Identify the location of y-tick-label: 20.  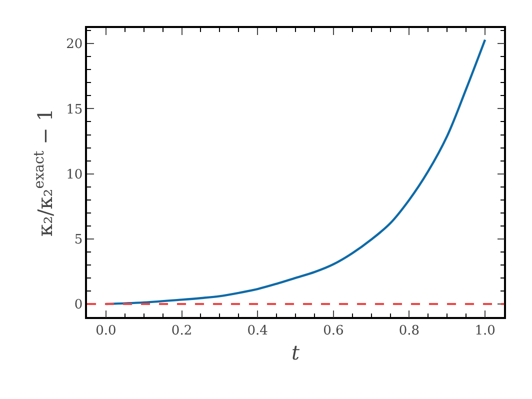
(74, 44).